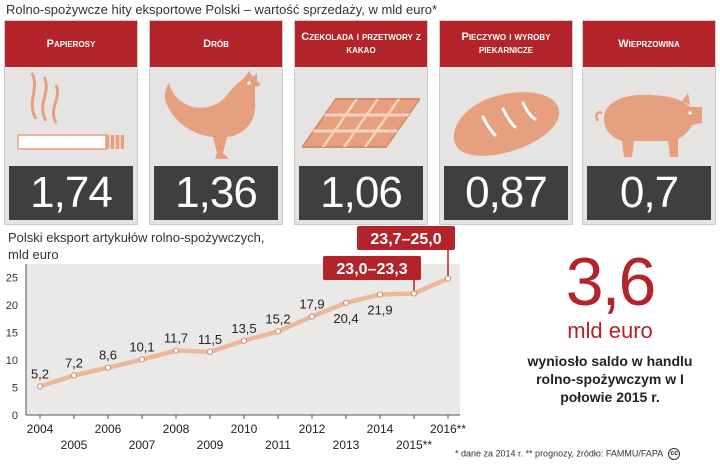 This screenshot has width=720, height=464. I want to click on x-tick-label: 2007, so click(142, 445).